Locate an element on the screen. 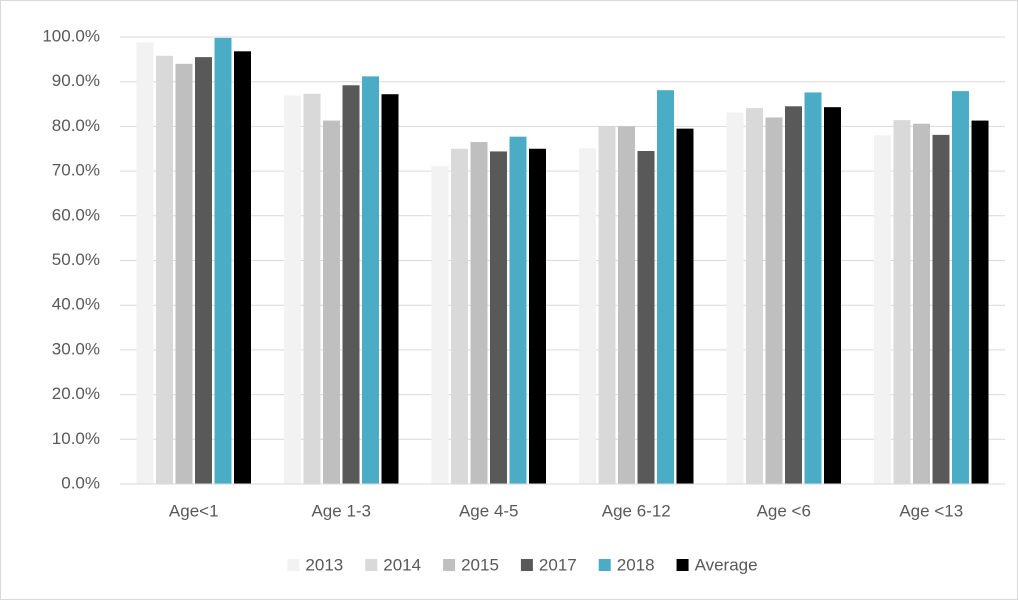 The image size is (1018, 600). legend-label: 2017 is located at coordinates (558, 564).